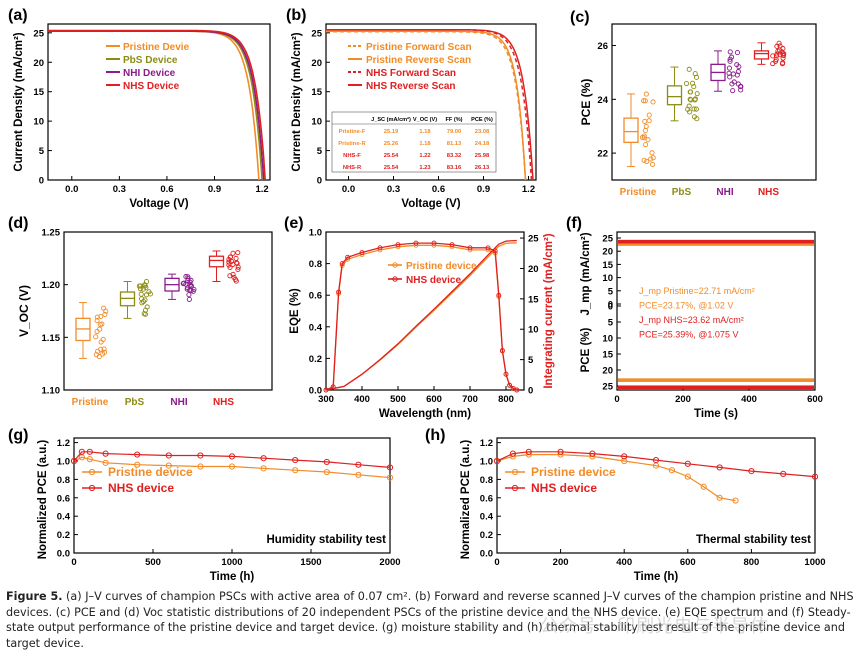 The height and width of the screenshot is (660, 867). Describe the element at coordinates (150, 60) in the screenshot. I see `panel-a-legend-entry: PbS Device` at that location.